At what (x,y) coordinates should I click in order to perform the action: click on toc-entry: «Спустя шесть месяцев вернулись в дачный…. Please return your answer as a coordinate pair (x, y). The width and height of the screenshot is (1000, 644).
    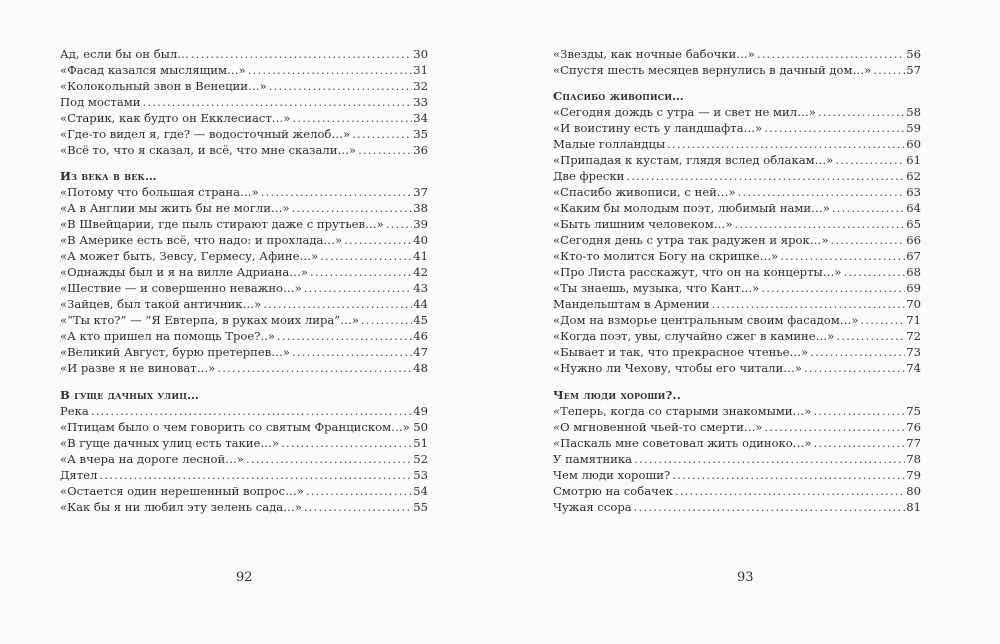
    Looking at the image, I should click on (737, 70).